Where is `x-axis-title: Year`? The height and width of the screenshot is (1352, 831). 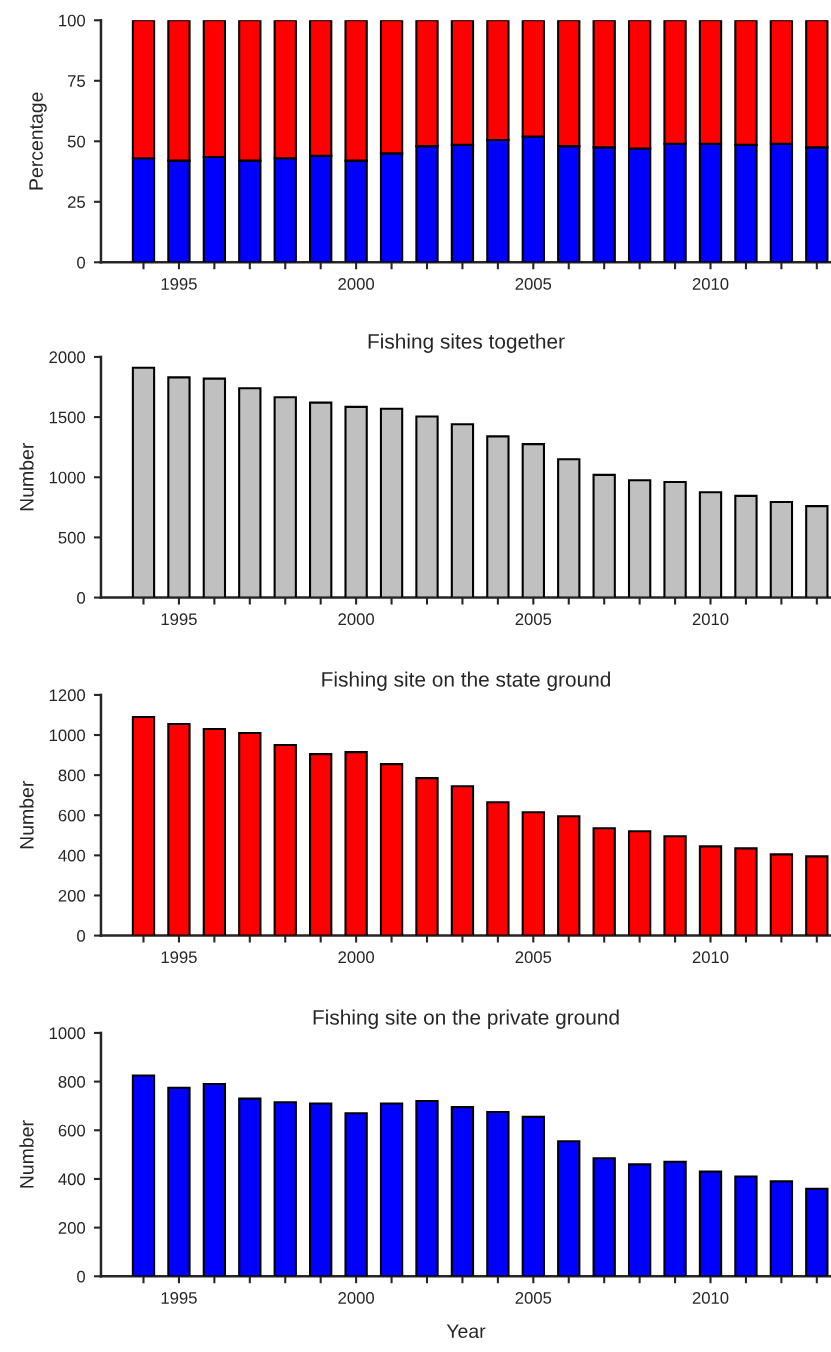
x-axis-title: Year is located at coordinates (466, 1331).